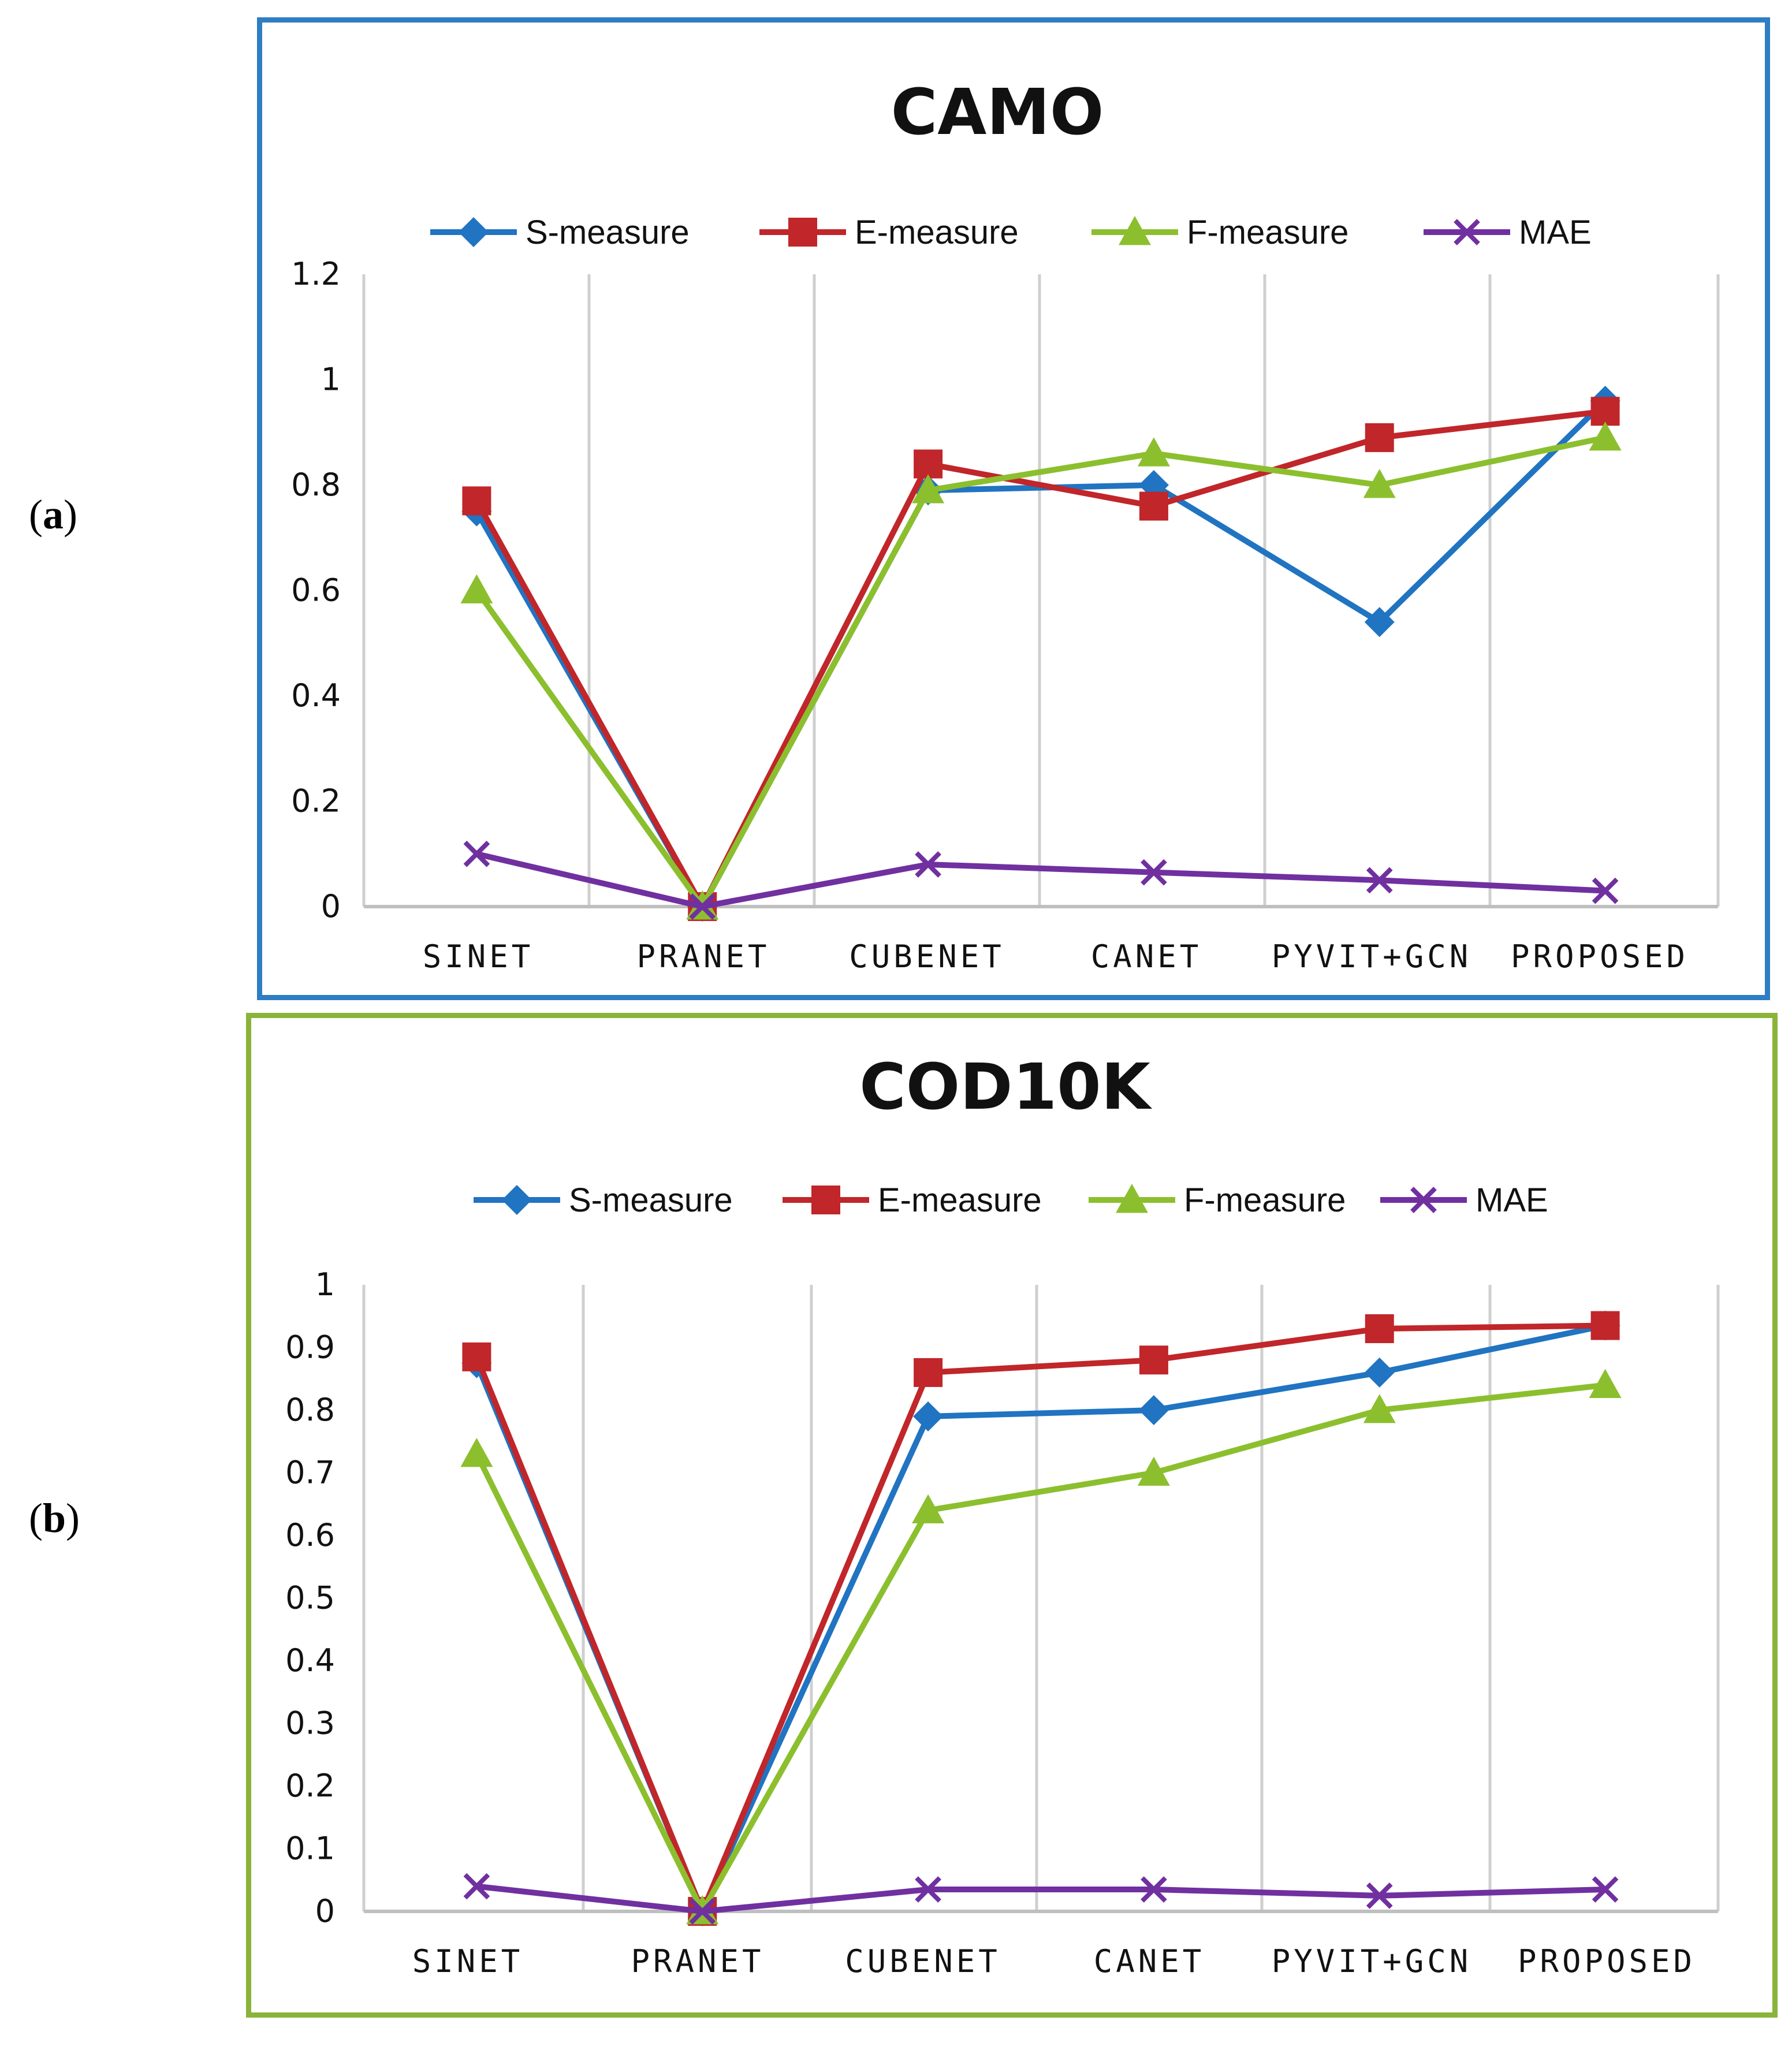 The width and height of the screenshot is (1792, 2054). What do you see at coordinates (998, 112) in the screenshot?
I see `chart-title: CAMO` at bounding box center [998, 112].